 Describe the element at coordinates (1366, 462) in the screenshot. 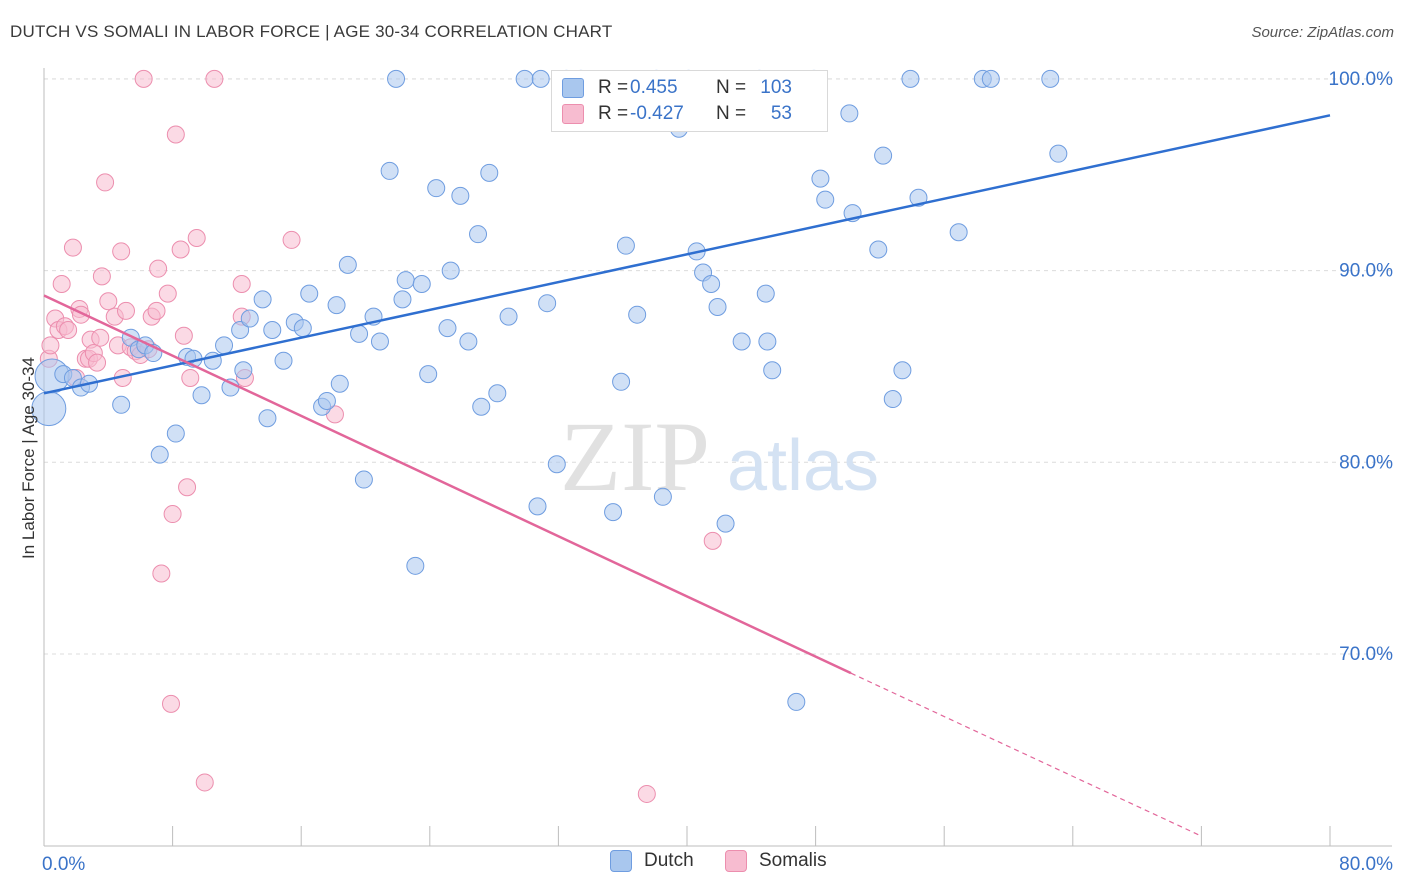

I see `y-tick-label: 80.0%` at that location.